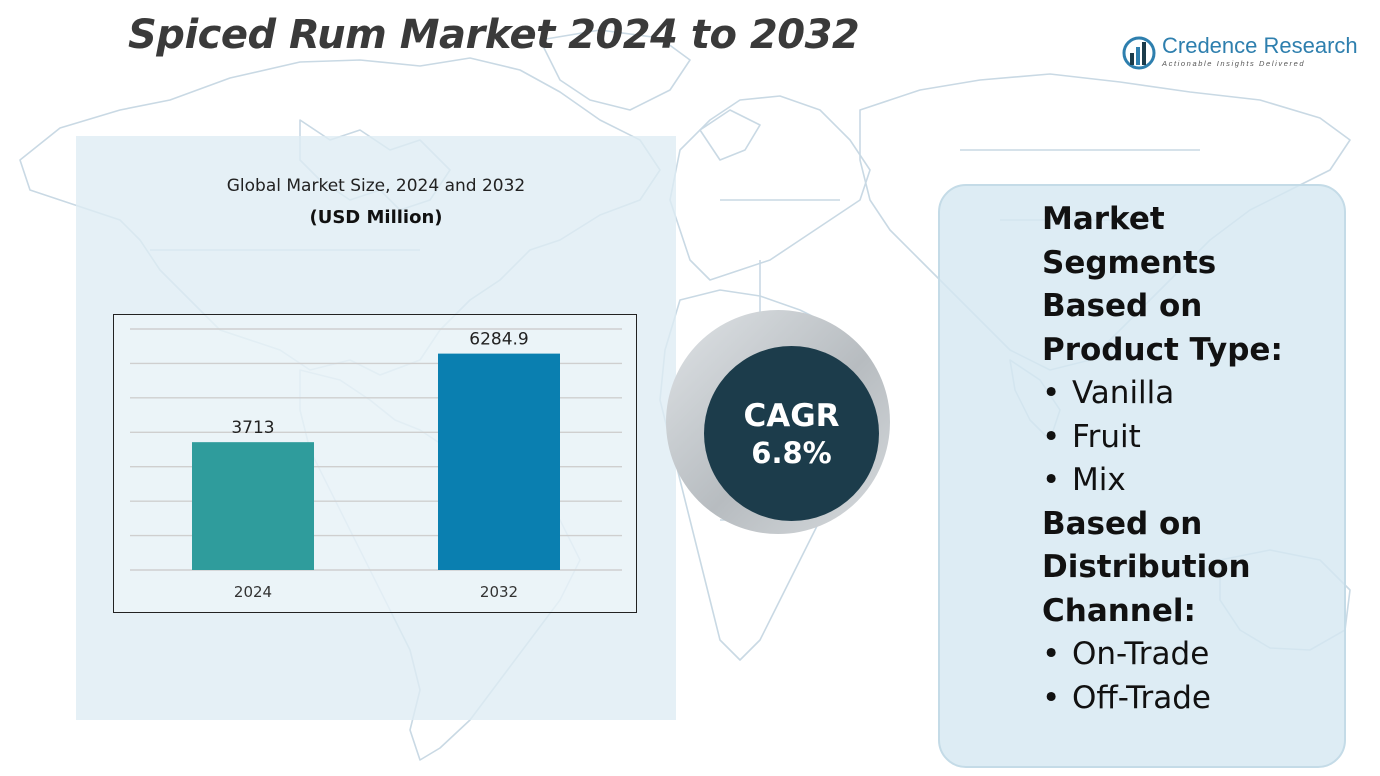 The height and width of the screenshot is (776, 1380). I want to click on data-label: 6284.9, so click(498, 340).